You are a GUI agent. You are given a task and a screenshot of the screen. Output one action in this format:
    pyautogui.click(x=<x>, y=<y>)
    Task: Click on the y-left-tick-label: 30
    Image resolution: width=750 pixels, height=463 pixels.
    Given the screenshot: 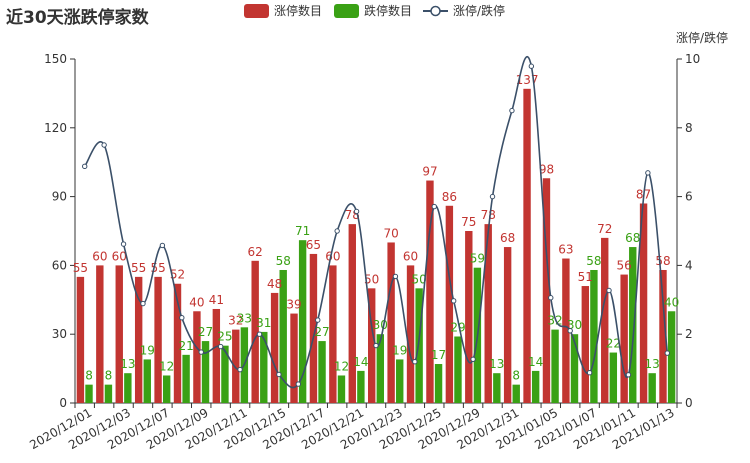 What is the action you would take?
    pyautogui.click(x=59, y=334)
    